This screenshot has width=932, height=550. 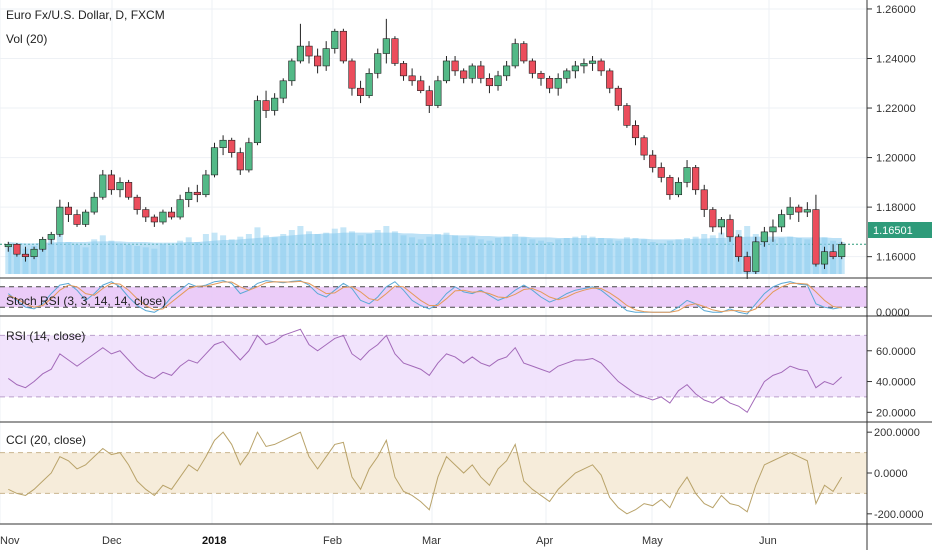 I want to click on rsi-tick-label: 20.0000, so click(x=896, y=413).